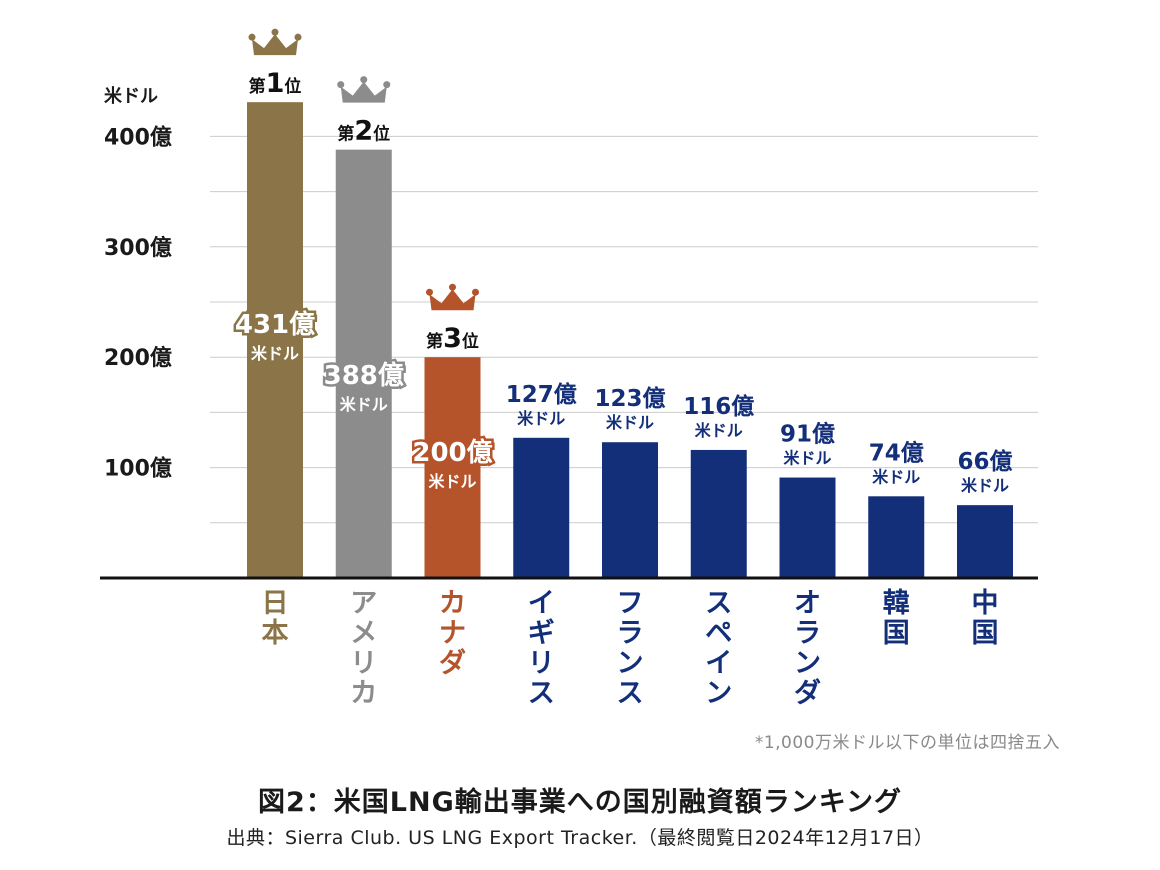 This screenshot has height=870, width=1160. I want to click on bar-value-label: 431億, so click(275, 325).